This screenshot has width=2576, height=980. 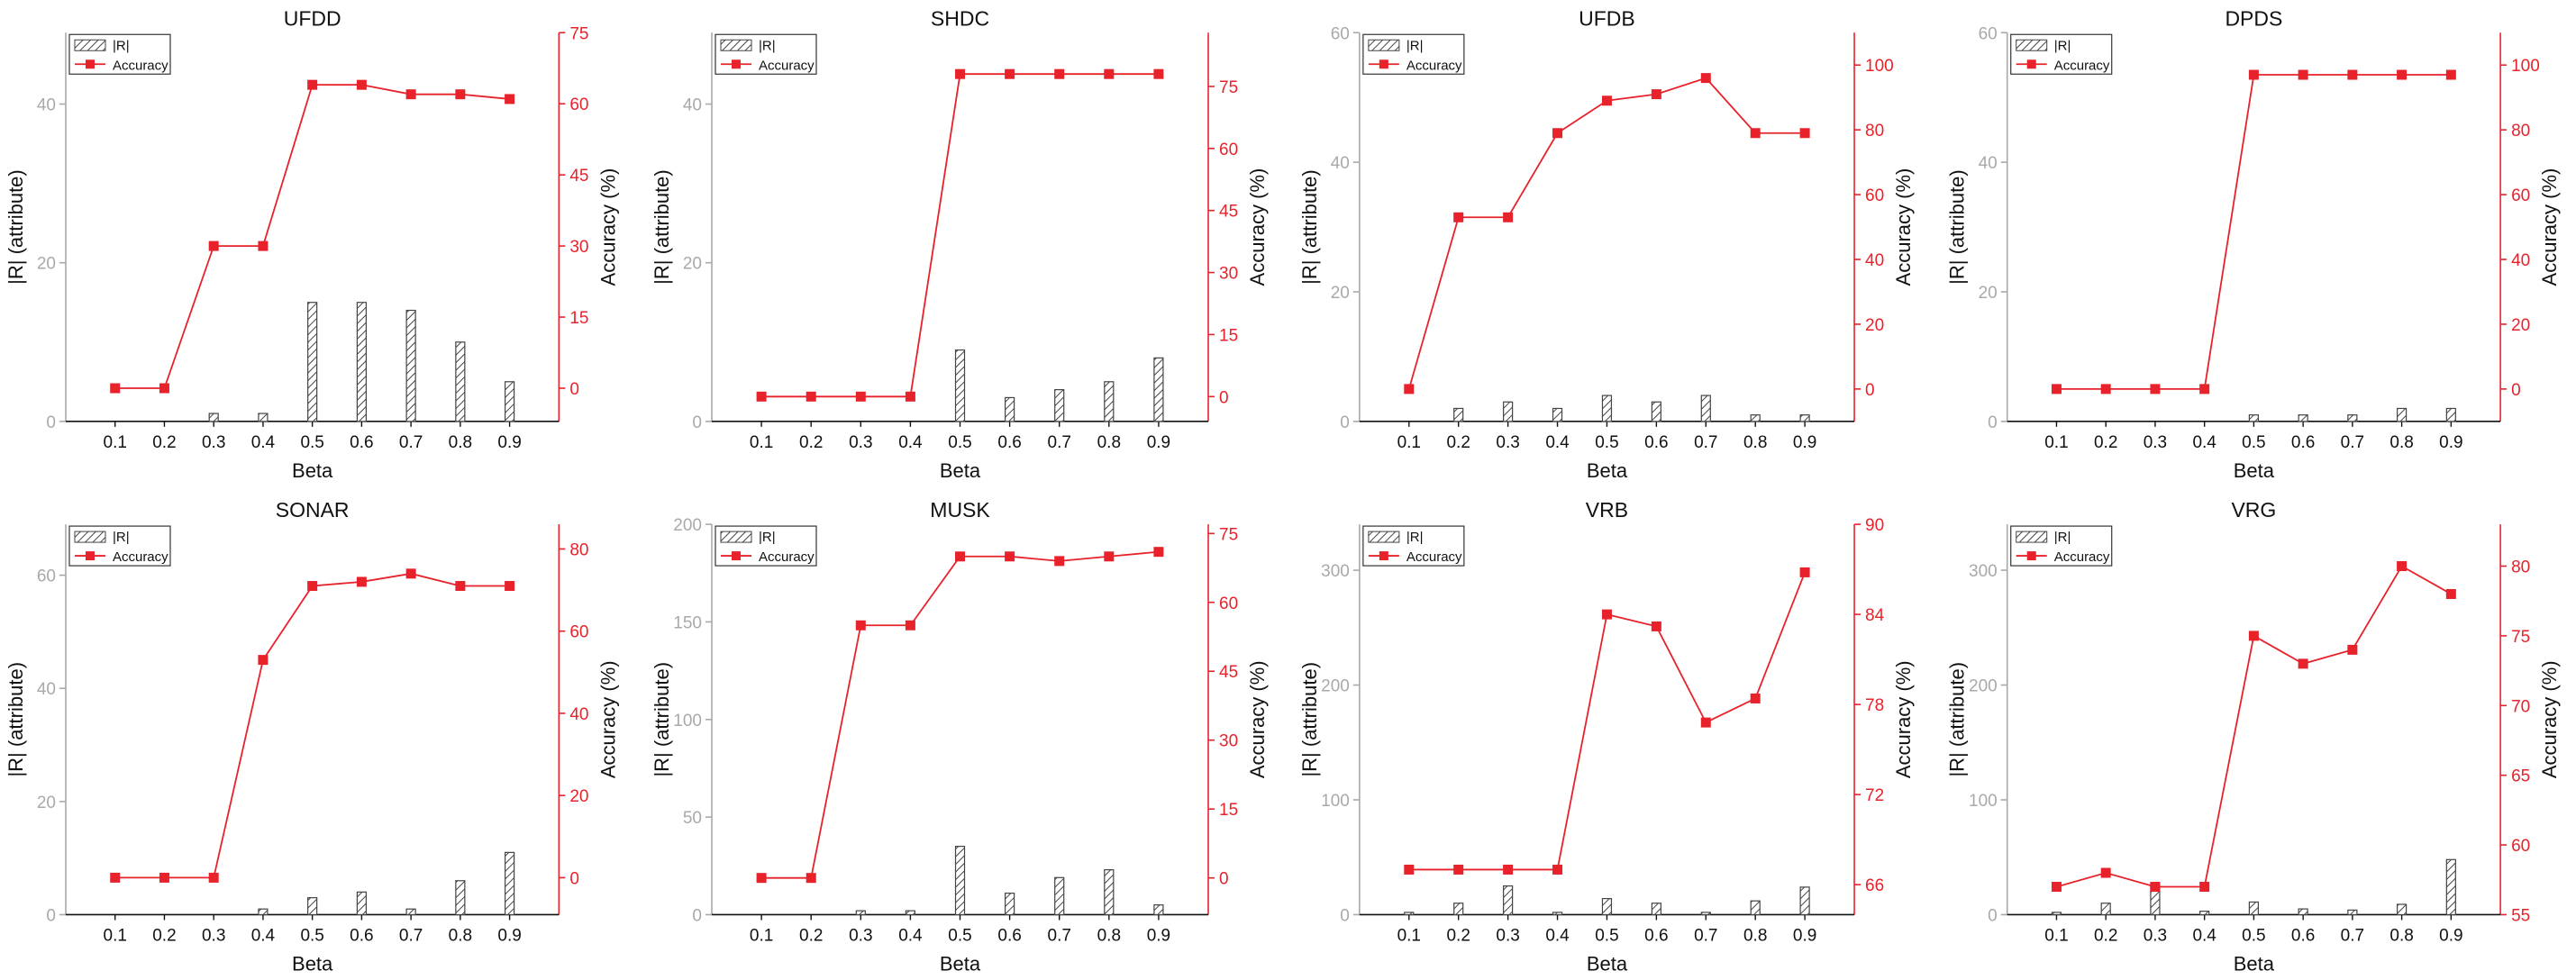 What do you see at coordinates (2516, 390) in the screenshot?
I see `right-tick-label: 0` at bounding box center [2516, 390].